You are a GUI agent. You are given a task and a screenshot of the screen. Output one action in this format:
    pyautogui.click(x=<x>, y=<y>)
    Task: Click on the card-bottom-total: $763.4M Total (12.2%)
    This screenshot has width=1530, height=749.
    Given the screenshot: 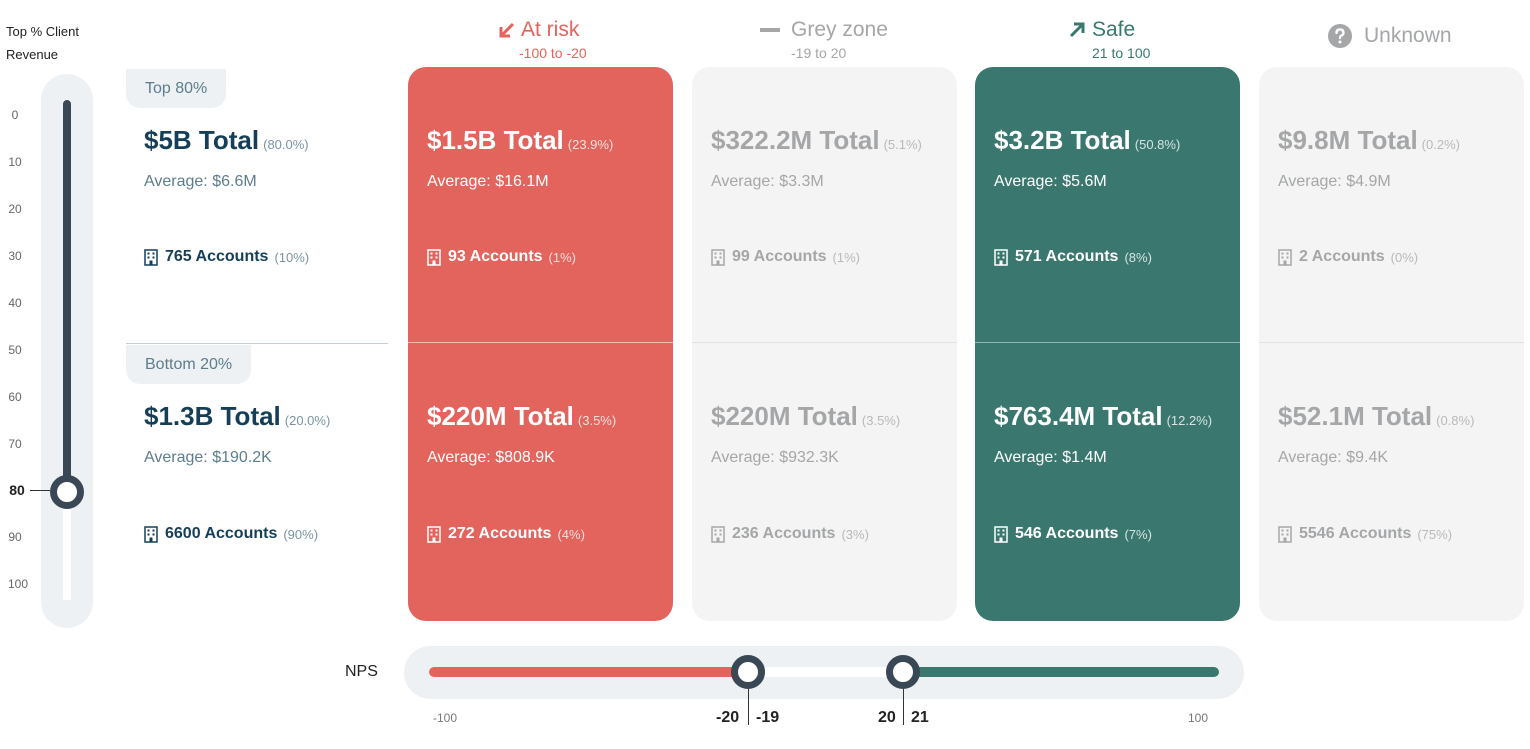 What is the action you would take?
    pyautogui.click(x=1103, y=416)
    